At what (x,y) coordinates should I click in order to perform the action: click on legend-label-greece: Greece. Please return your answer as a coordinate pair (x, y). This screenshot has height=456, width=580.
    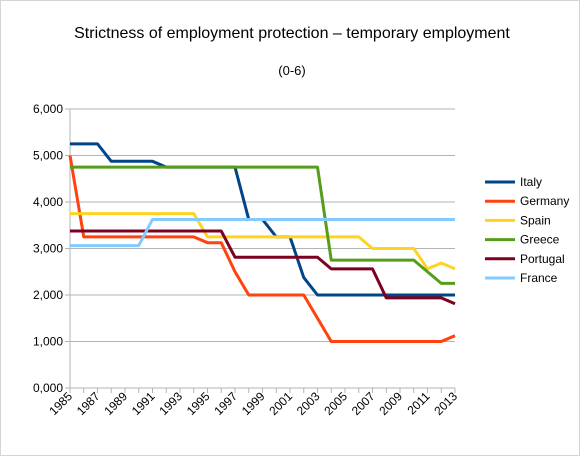
    Looking at the image, I should click on (540, 240).